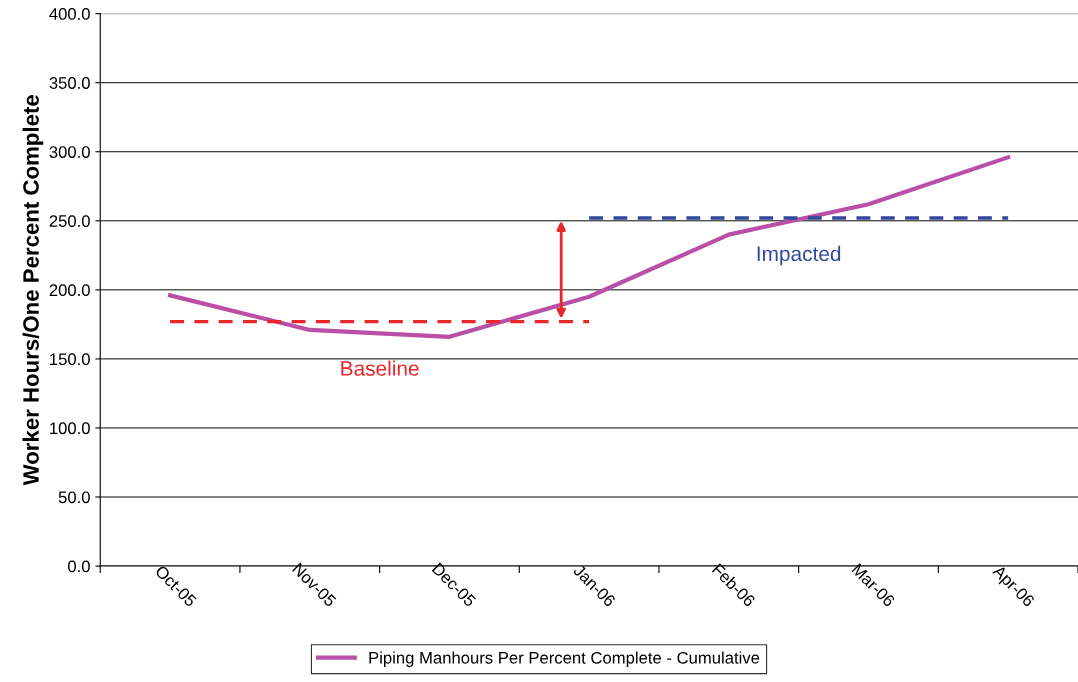 The image size is (1078, 682). What do you see at coordinates (69, 152) in the screenshot?
I see `y-tick-label: 300.0` at bounding box center [69, 152].